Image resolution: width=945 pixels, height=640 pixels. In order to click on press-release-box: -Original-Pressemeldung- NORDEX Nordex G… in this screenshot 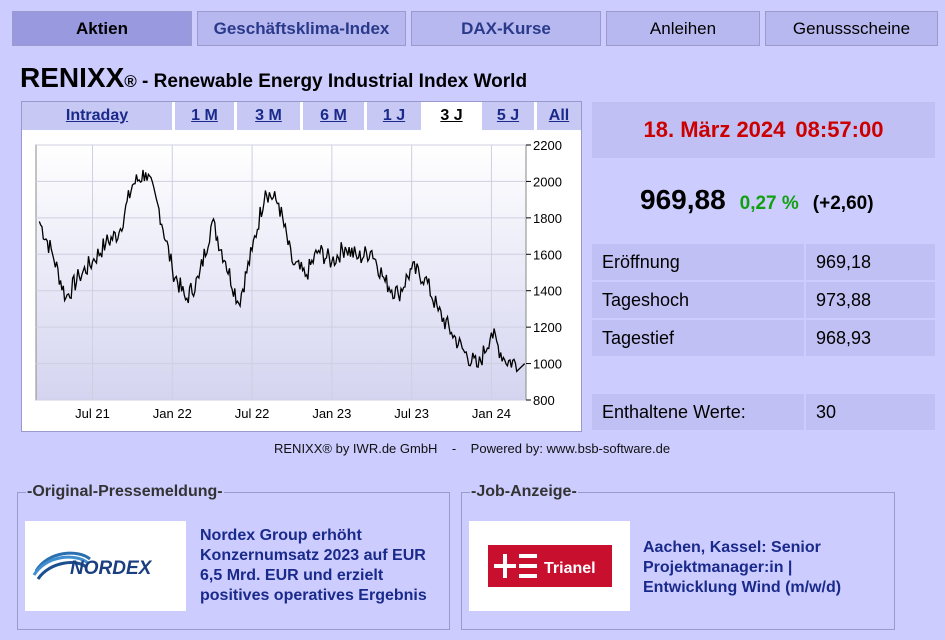, I will do `click(233, 556)`.